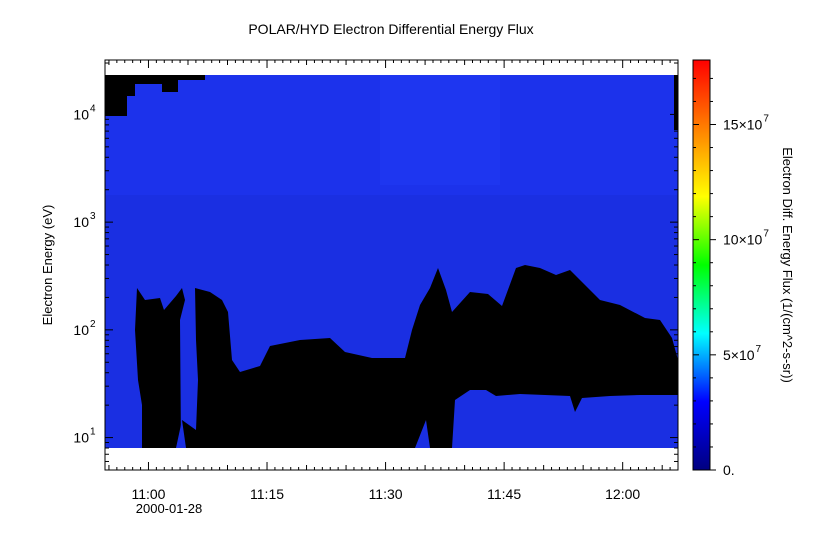 The width and height of the screenshot is (828, 544). What do you see at coordinates (93, 216) in the screenshot?
I see `y-tick-exponent: 3` at bounding box center [93, 216].